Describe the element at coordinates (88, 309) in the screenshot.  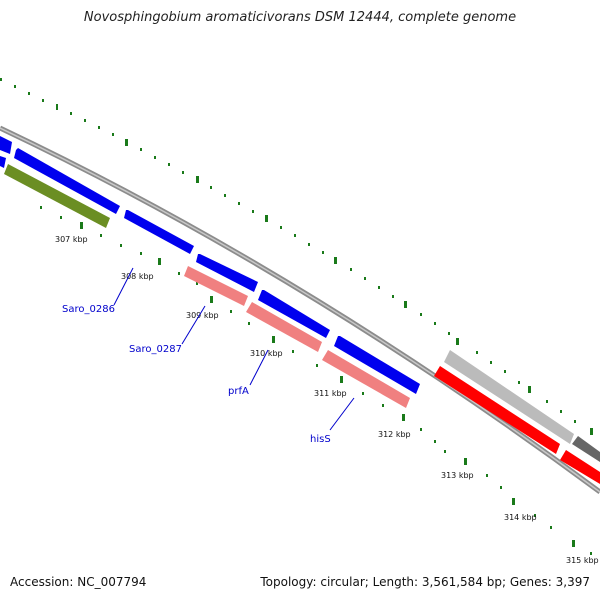
I see `gene-label-saro-0286: Saro_0286` at that location.